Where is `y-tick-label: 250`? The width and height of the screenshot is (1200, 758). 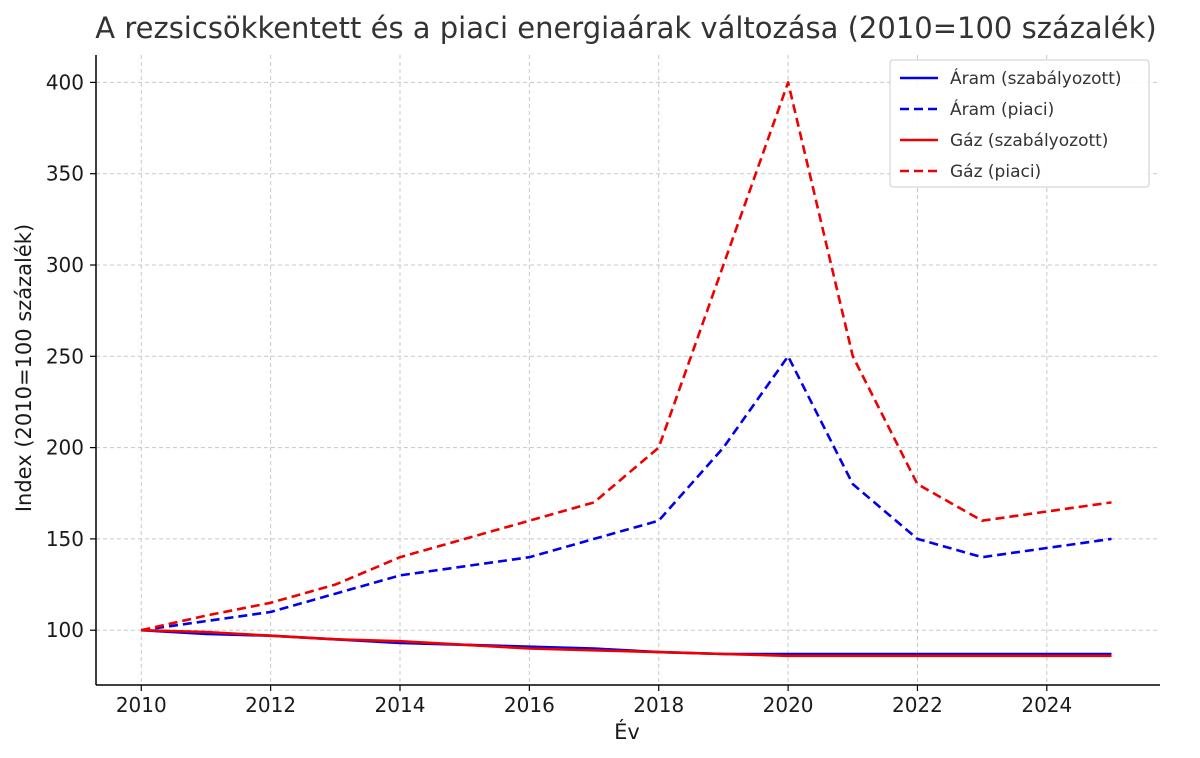 y-tick-label: 250 is located at coordinates (65, 356).